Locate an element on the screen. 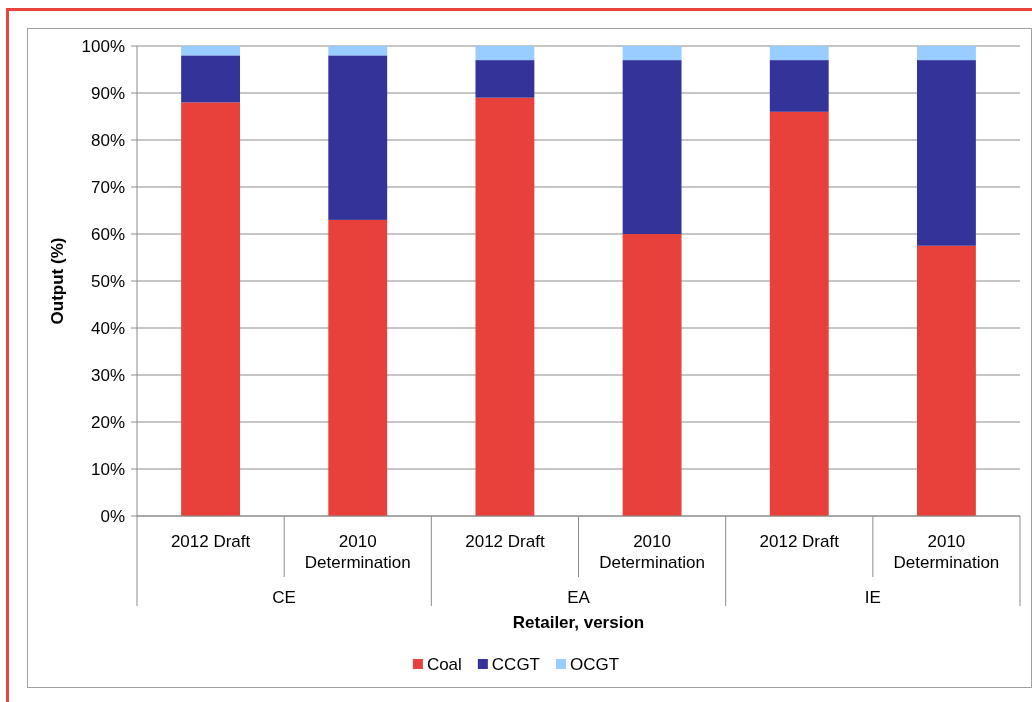 This screenshot has height=702, width=1032. legend-label: CCGT is located at coordinates (516, 664).